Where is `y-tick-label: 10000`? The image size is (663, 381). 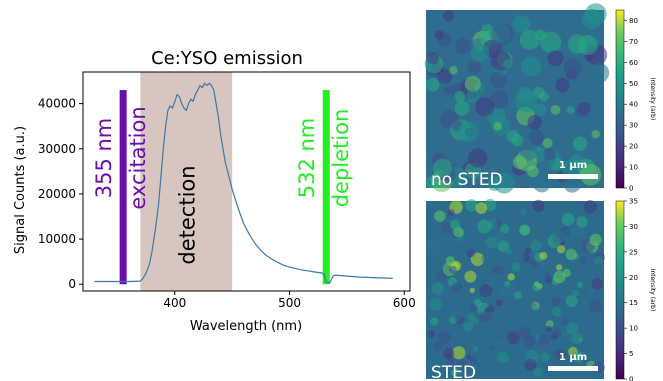 y-tick-label: 10000 is located at coordinates (57, 239).